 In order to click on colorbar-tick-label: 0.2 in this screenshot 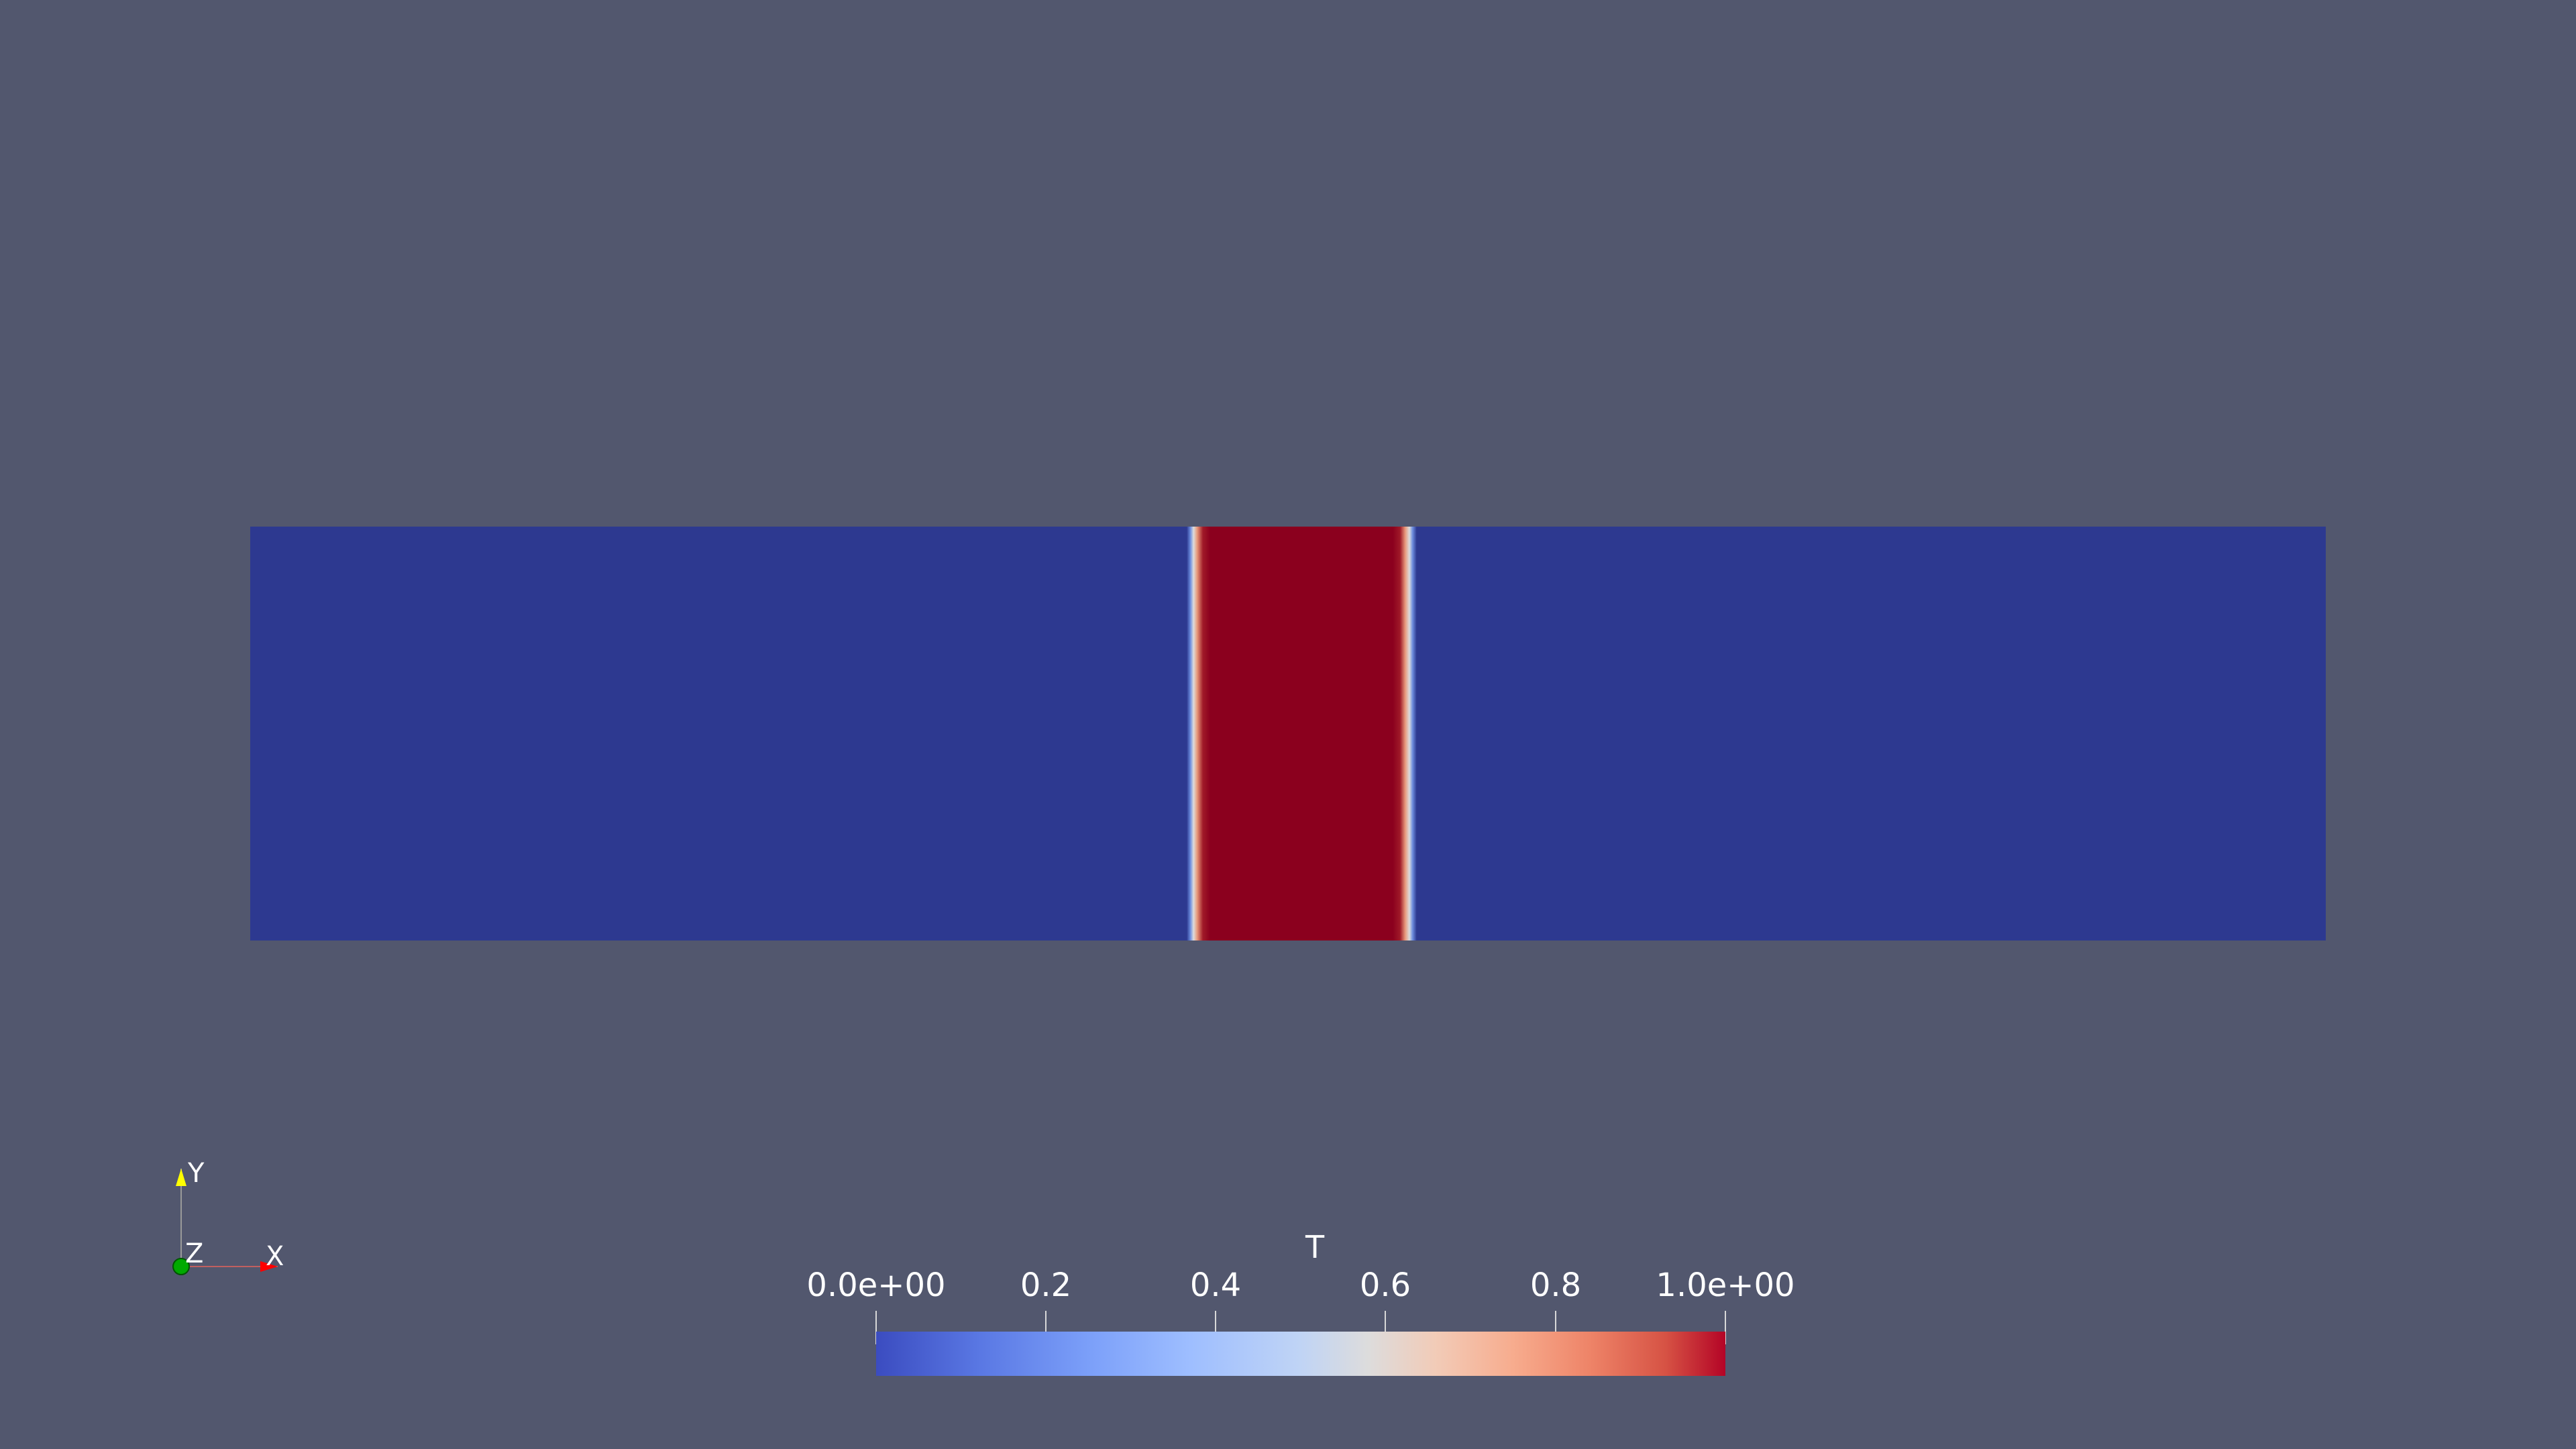, I will do `click(1046, 1285)`.